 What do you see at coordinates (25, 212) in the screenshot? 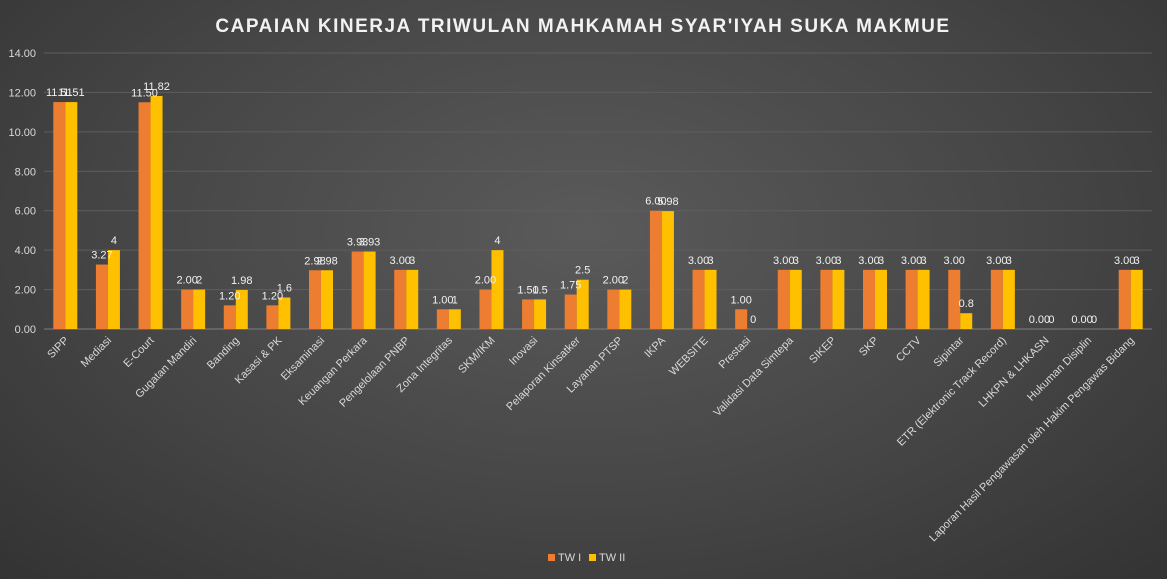
I see `y-tick-label: 6.00` at bounding box center [25, 212].